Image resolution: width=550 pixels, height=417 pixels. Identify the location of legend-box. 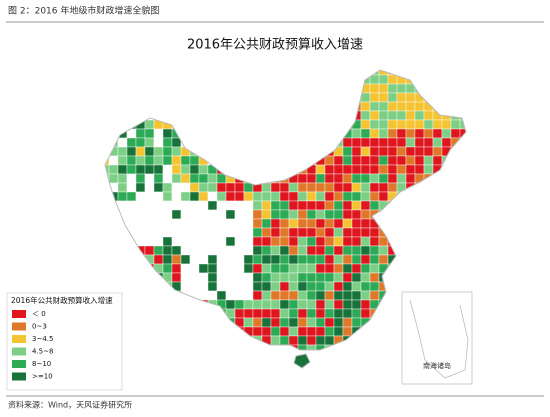
(64, 341).